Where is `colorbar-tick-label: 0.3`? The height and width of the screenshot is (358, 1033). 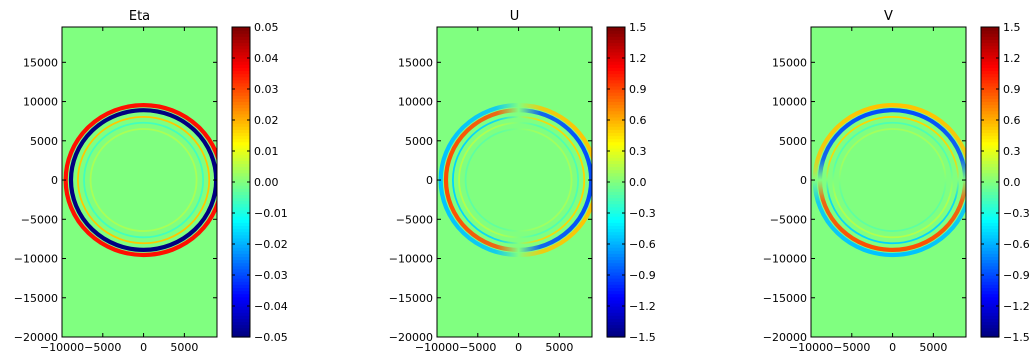
colorbar-tick-label: 0.3 is located at coordinates (638, 151).